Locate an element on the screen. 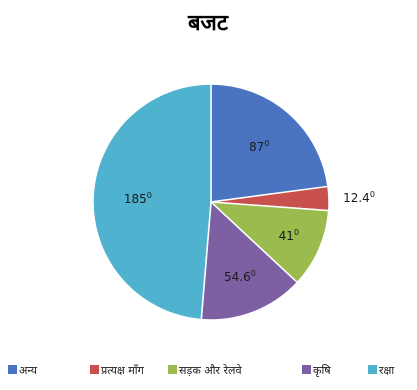  legend-label: रक्षा is located at coordinates (386, 370).